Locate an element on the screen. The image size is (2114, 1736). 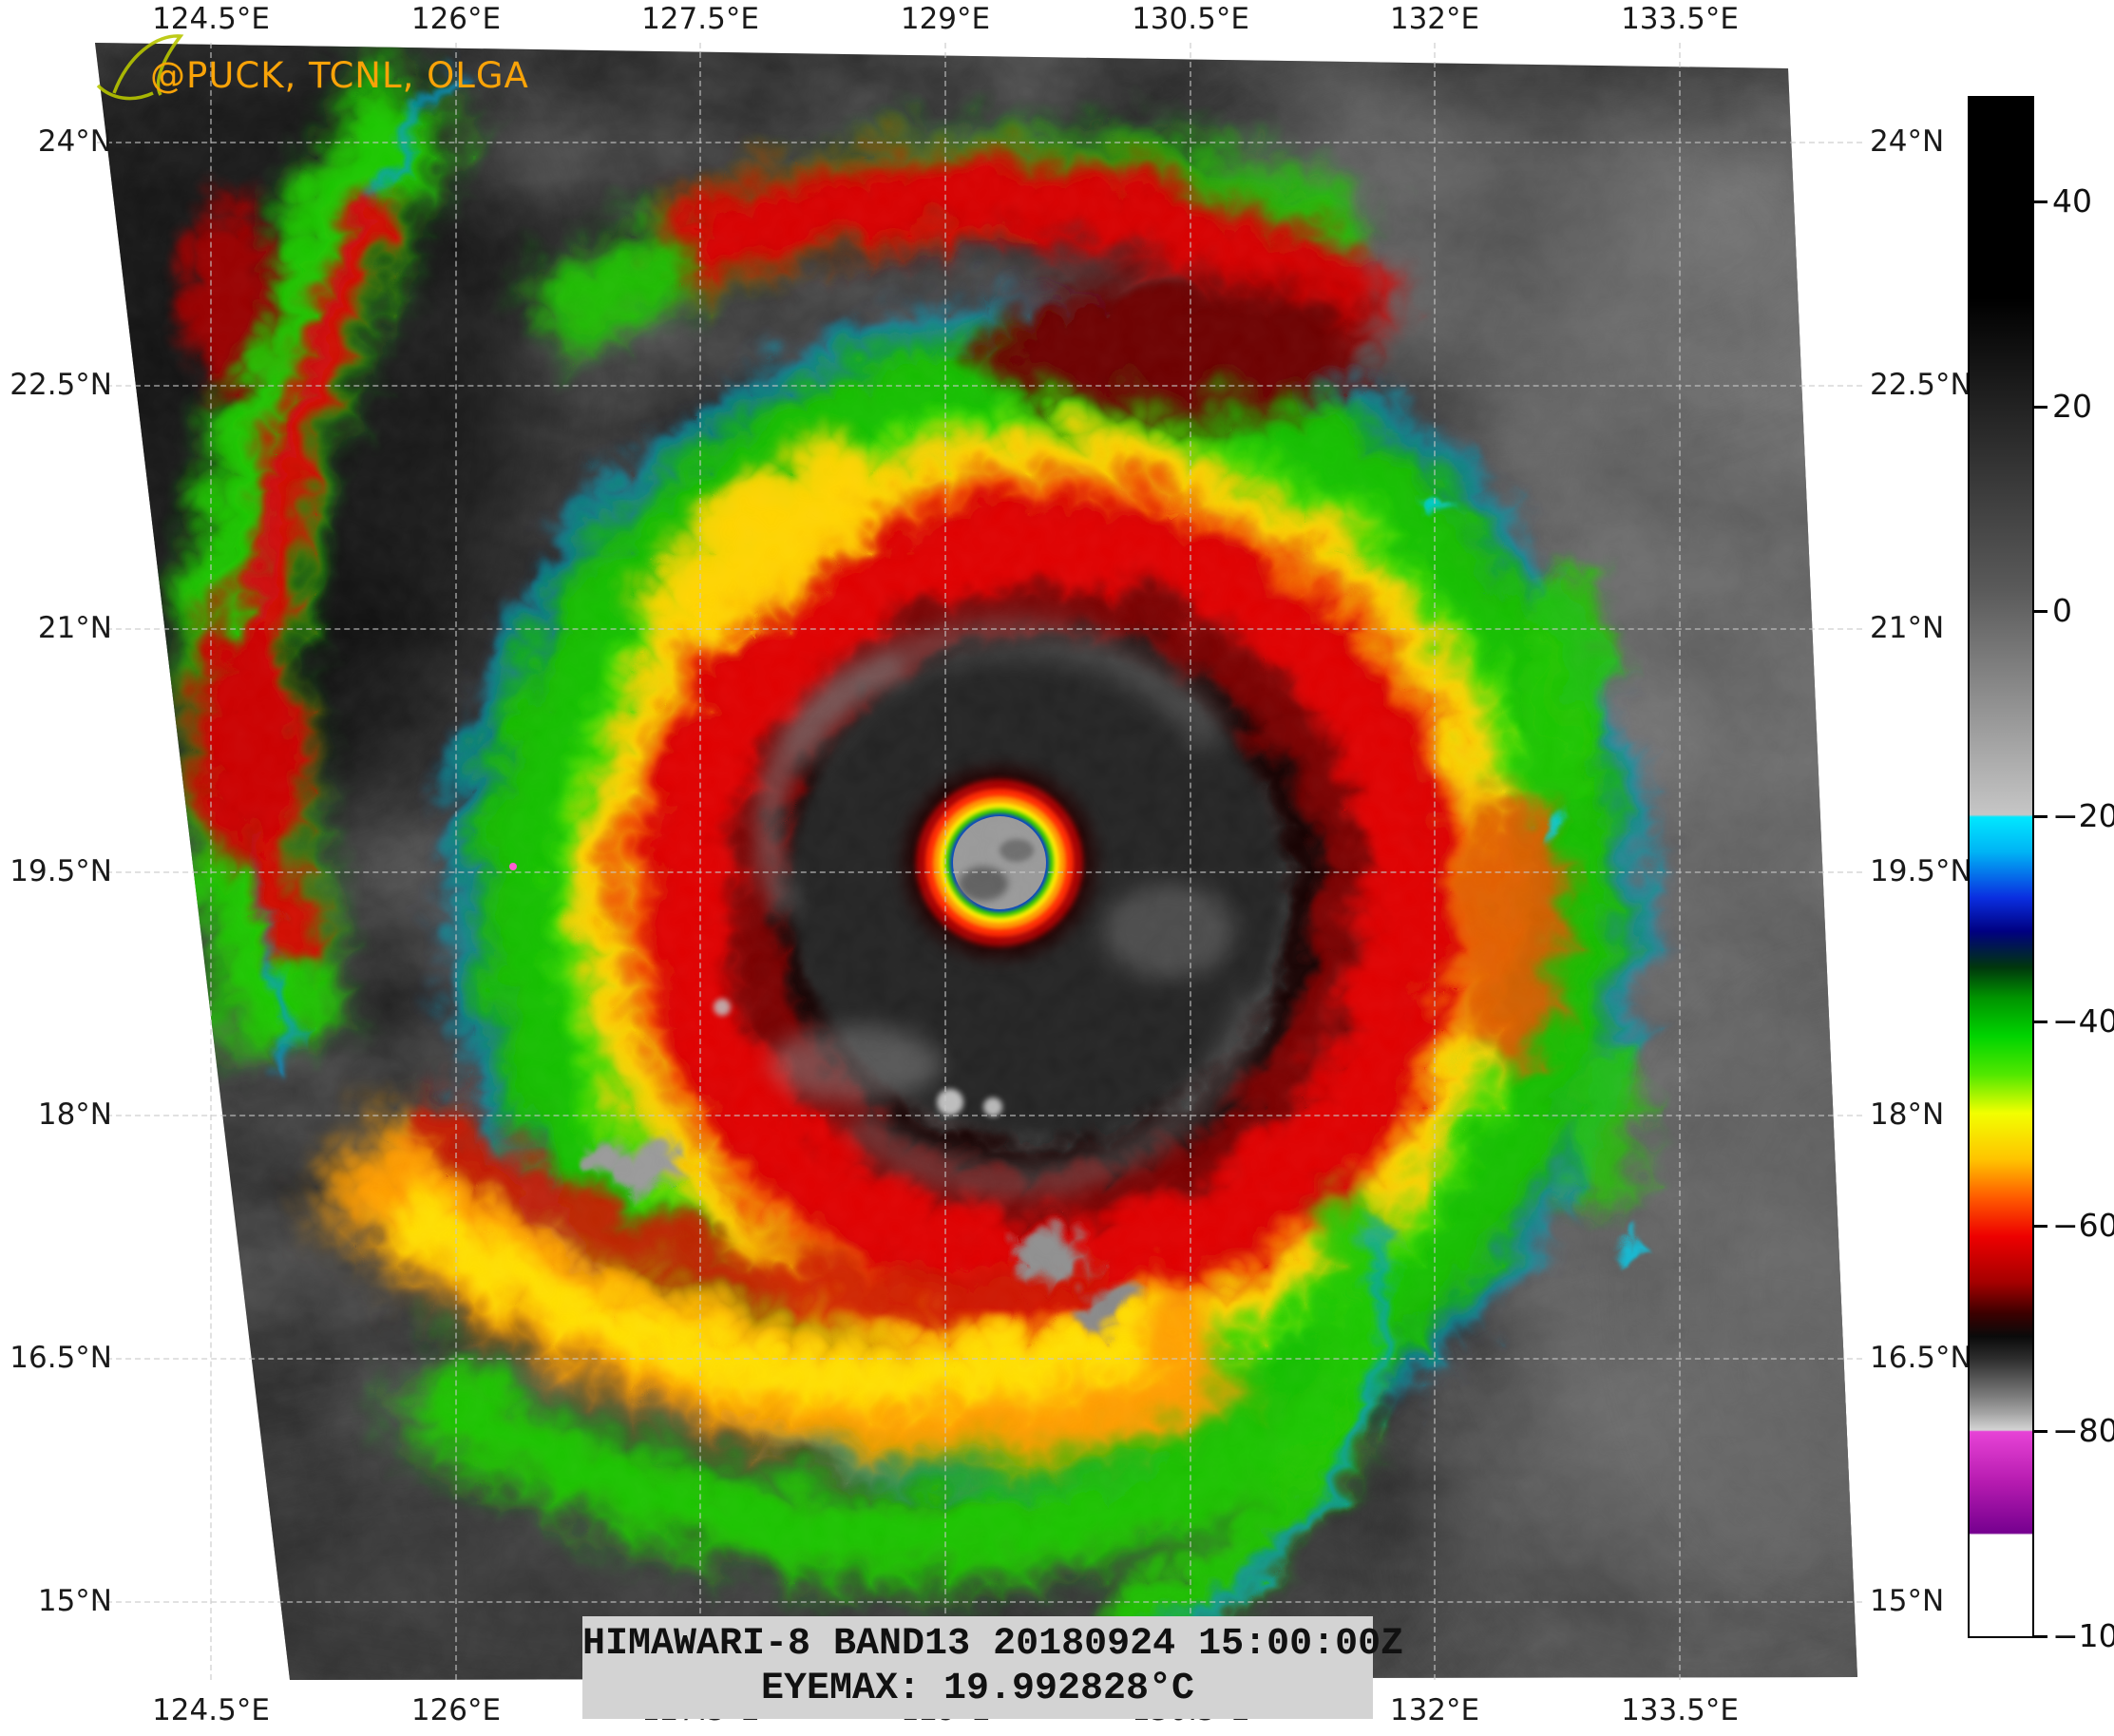
lon-label-top: 132°E is located at coordinates (1435, 19).